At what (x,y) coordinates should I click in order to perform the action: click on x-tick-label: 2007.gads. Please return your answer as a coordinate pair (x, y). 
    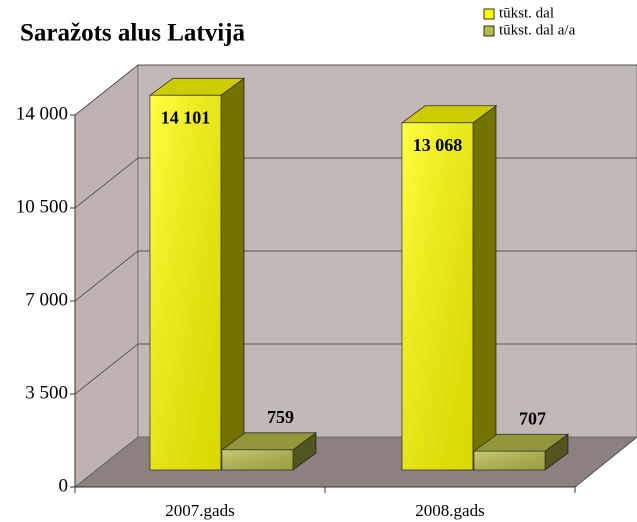
    Looking at the image, I should click on (199, 510).